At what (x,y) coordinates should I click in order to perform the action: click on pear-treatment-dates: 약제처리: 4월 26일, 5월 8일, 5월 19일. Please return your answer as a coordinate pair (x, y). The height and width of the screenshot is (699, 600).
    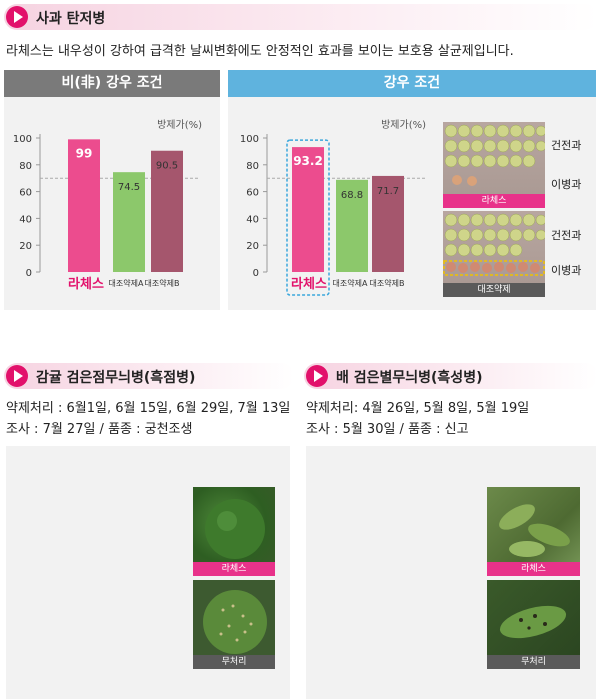
    Looking at the image, I should click on (418, 408).